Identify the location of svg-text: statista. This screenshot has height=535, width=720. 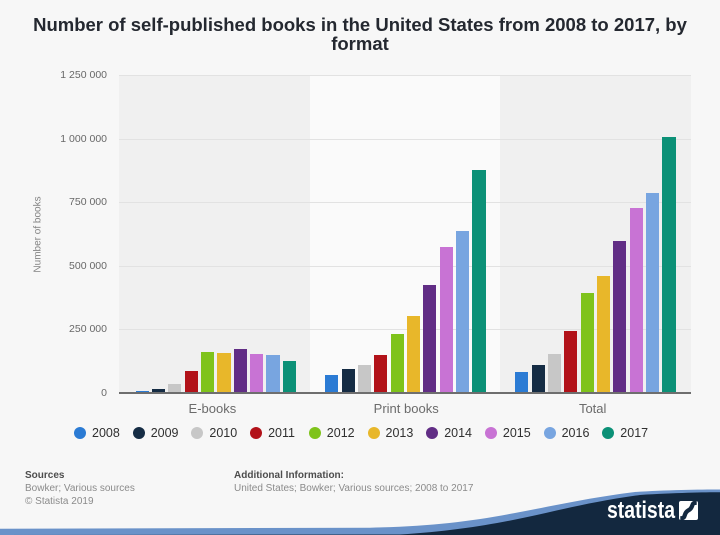
(641, 510).